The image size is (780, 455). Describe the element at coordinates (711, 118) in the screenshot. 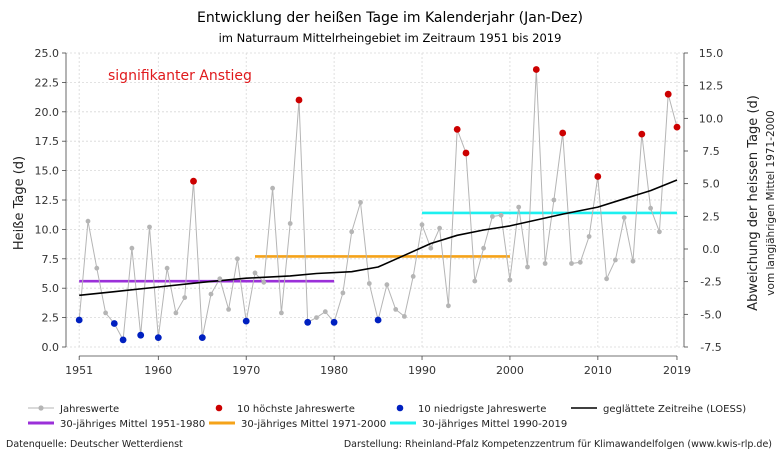

I see `y2-tick-label: 10.0` at that location.